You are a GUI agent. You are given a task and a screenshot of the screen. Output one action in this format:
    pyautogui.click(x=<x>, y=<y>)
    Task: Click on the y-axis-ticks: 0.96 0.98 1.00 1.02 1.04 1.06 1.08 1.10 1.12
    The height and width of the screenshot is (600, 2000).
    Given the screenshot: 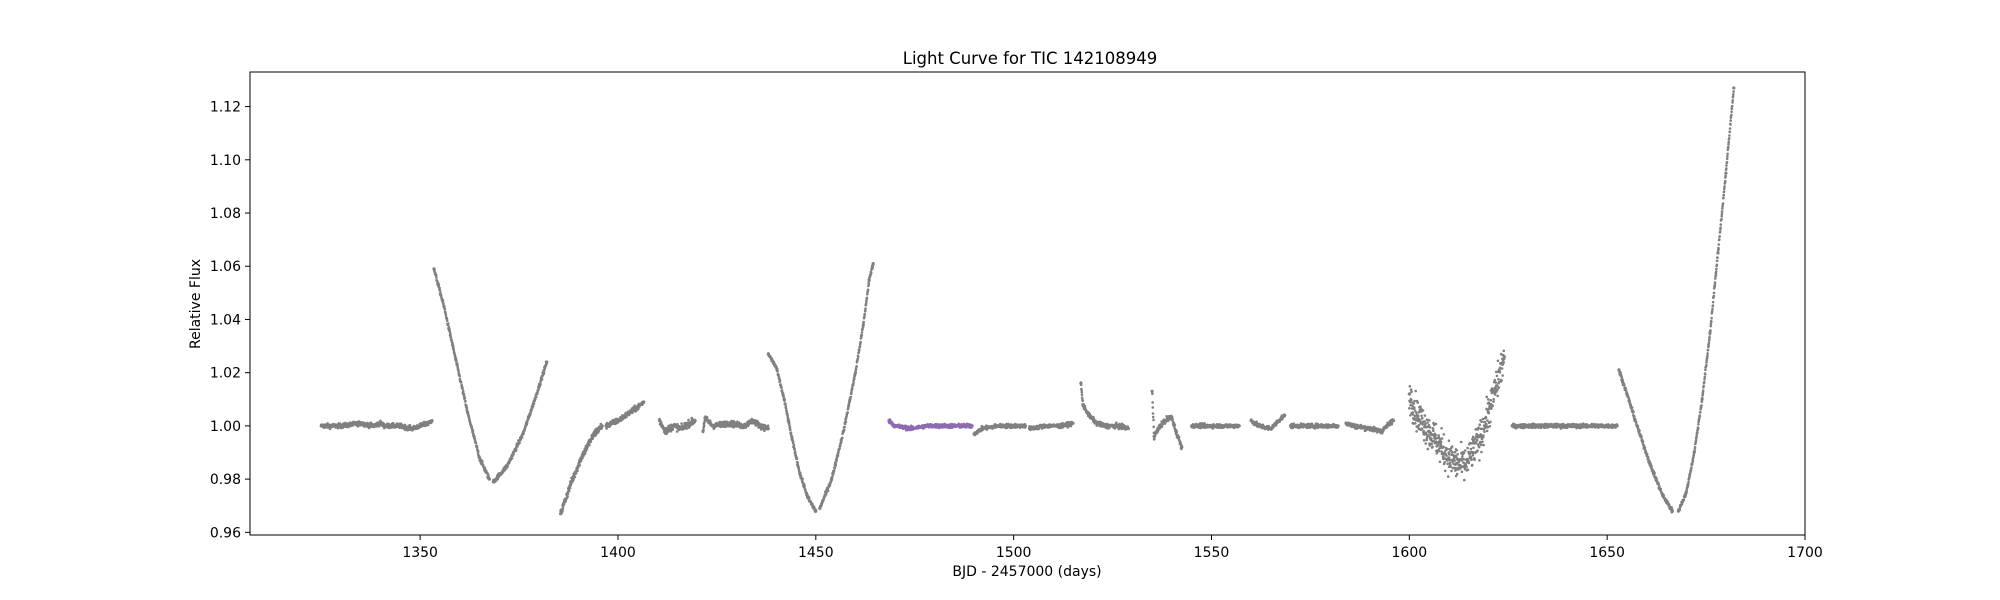 What is the action you would take?
    pyautogui.click(x=230, y=320)
    